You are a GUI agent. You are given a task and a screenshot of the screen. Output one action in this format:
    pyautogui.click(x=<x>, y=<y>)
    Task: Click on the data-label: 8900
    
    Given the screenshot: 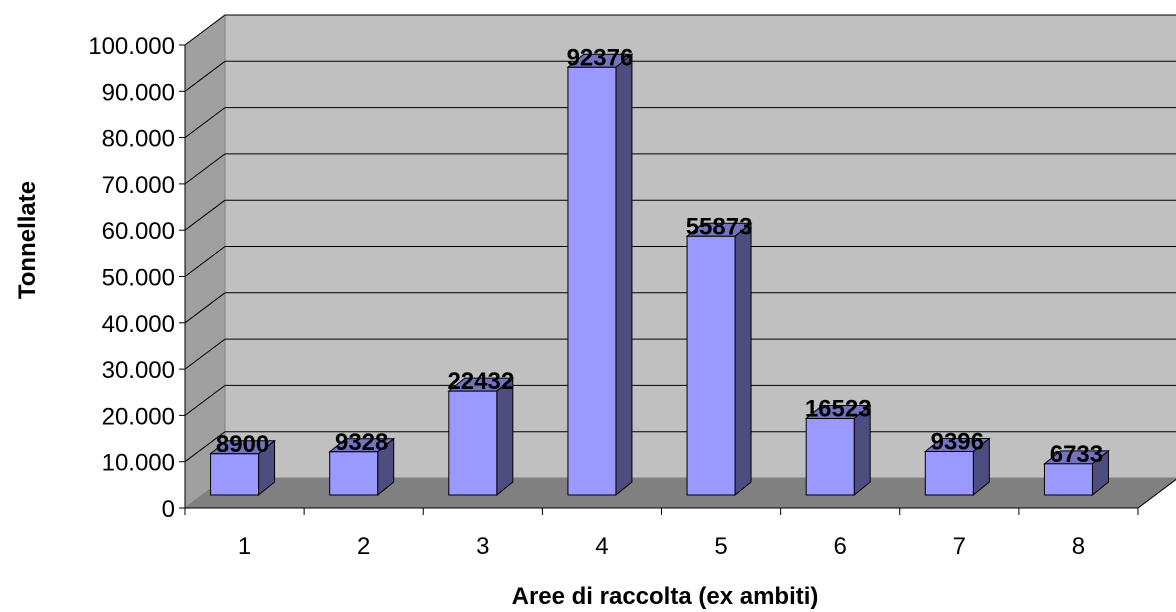 What is the action you would take?
    pyautogui.click(x=242, y=444)
    